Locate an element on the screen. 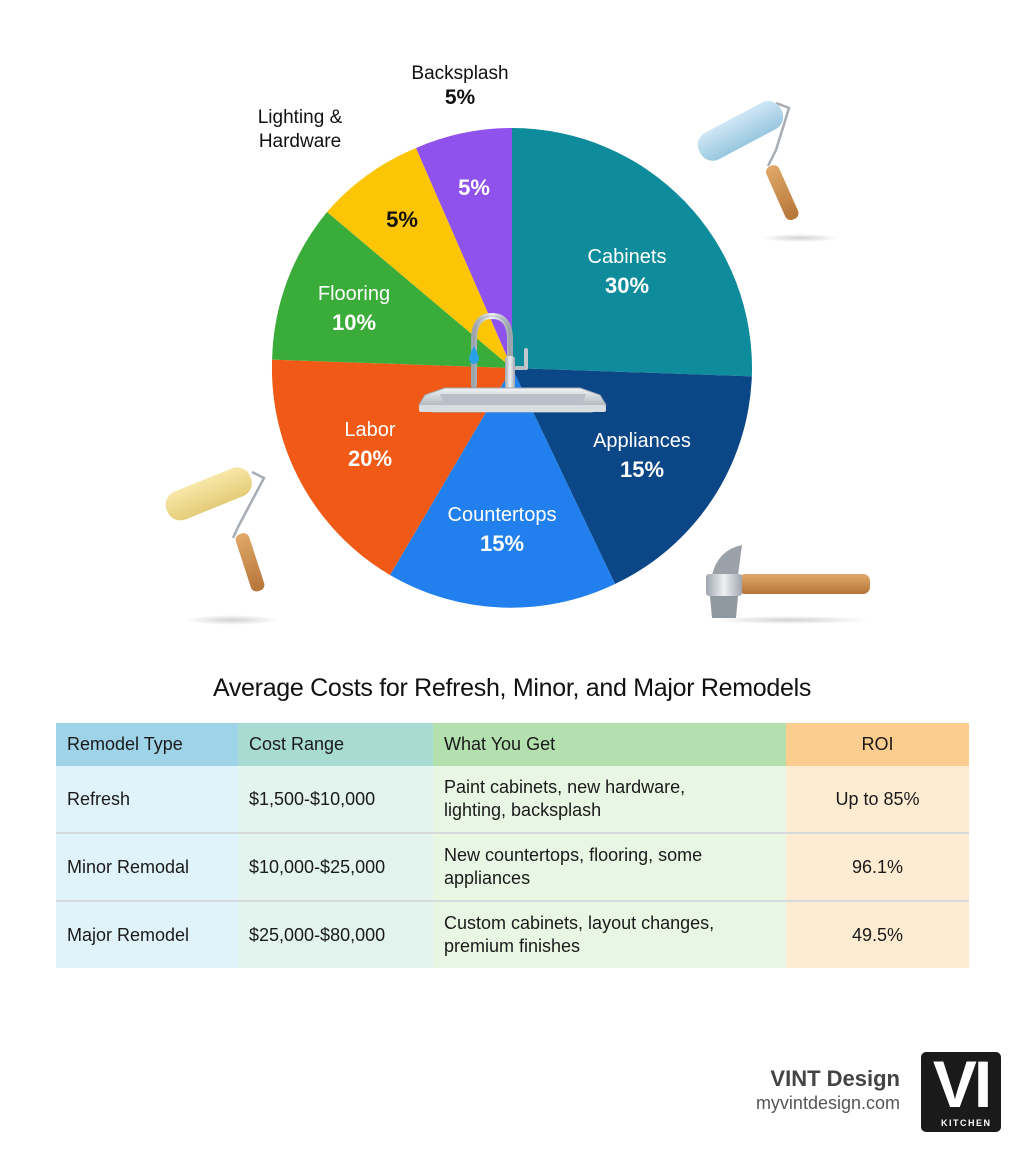  get-line1: Custom cabinets, layout changes, is located at coordinates (579, 923).